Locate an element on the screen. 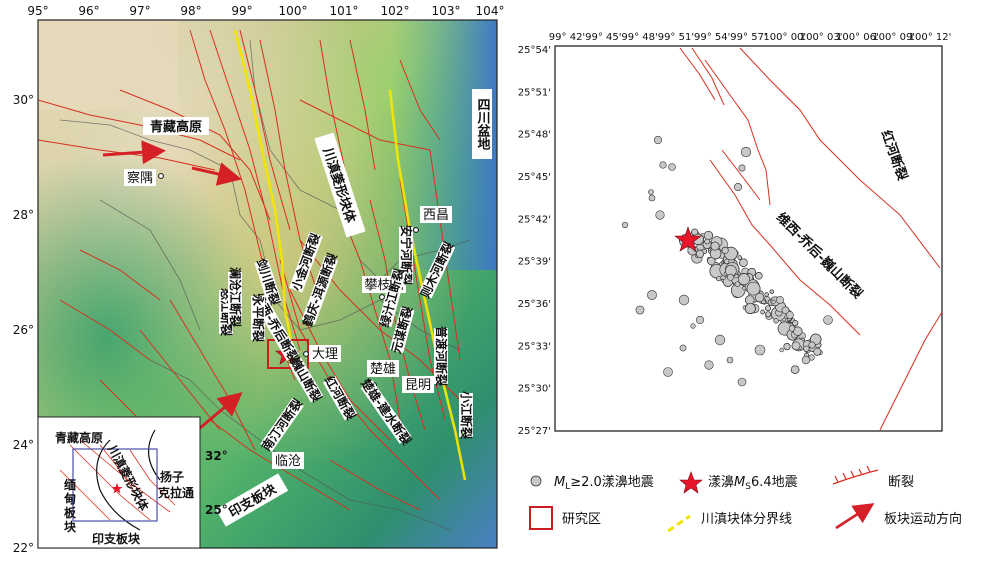 This screenshot has width=984, height=580. study-lat-tick: 25°45' is located at coordinates (534, 177).